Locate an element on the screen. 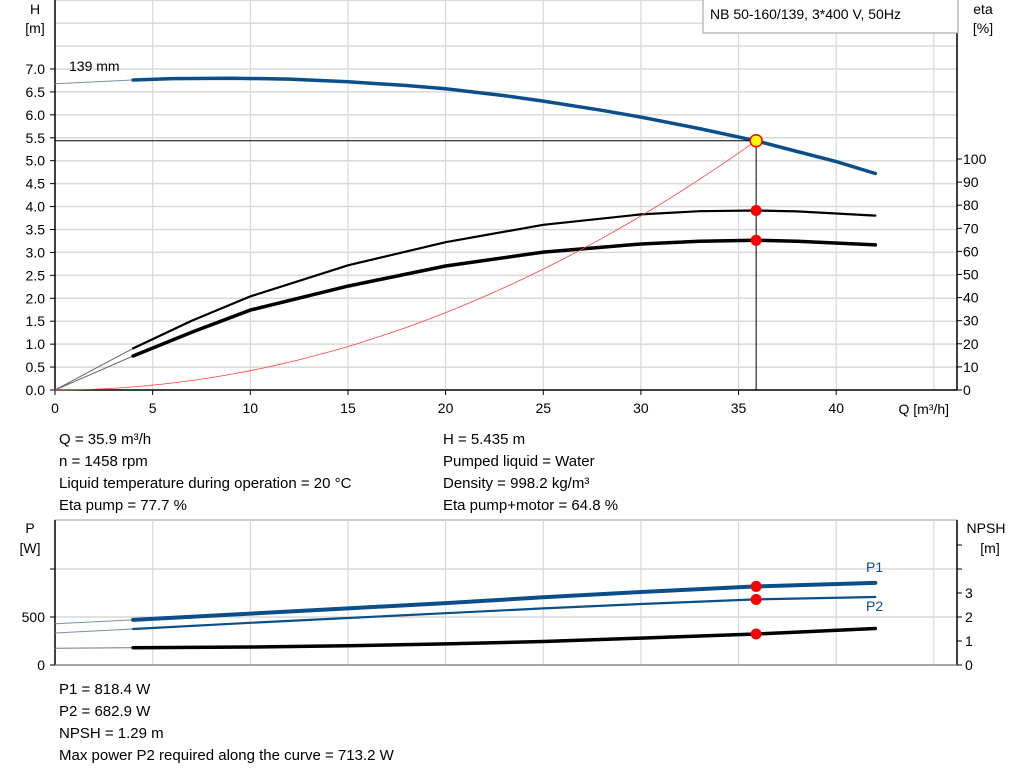  p2-label: P2 is located at coordinates (874, 606).